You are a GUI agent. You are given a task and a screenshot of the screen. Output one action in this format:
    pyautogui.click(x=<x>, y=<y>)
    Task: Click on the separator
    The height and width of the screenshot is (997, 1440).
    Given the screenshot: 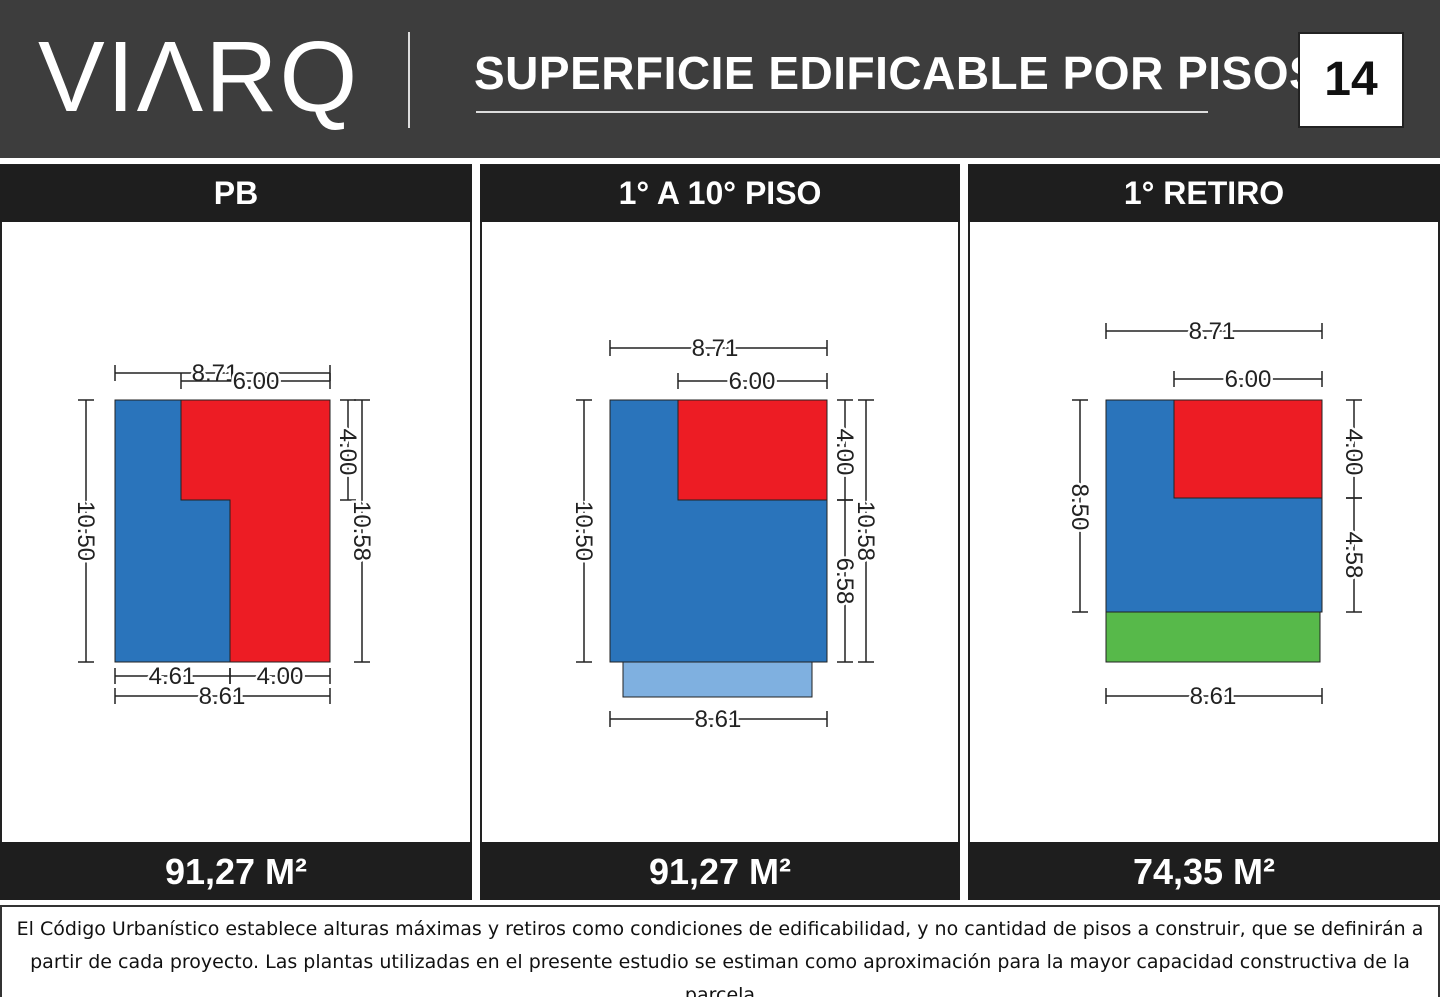 What is the action you would take?
    pyautogui.click(x=409, y=80)
    